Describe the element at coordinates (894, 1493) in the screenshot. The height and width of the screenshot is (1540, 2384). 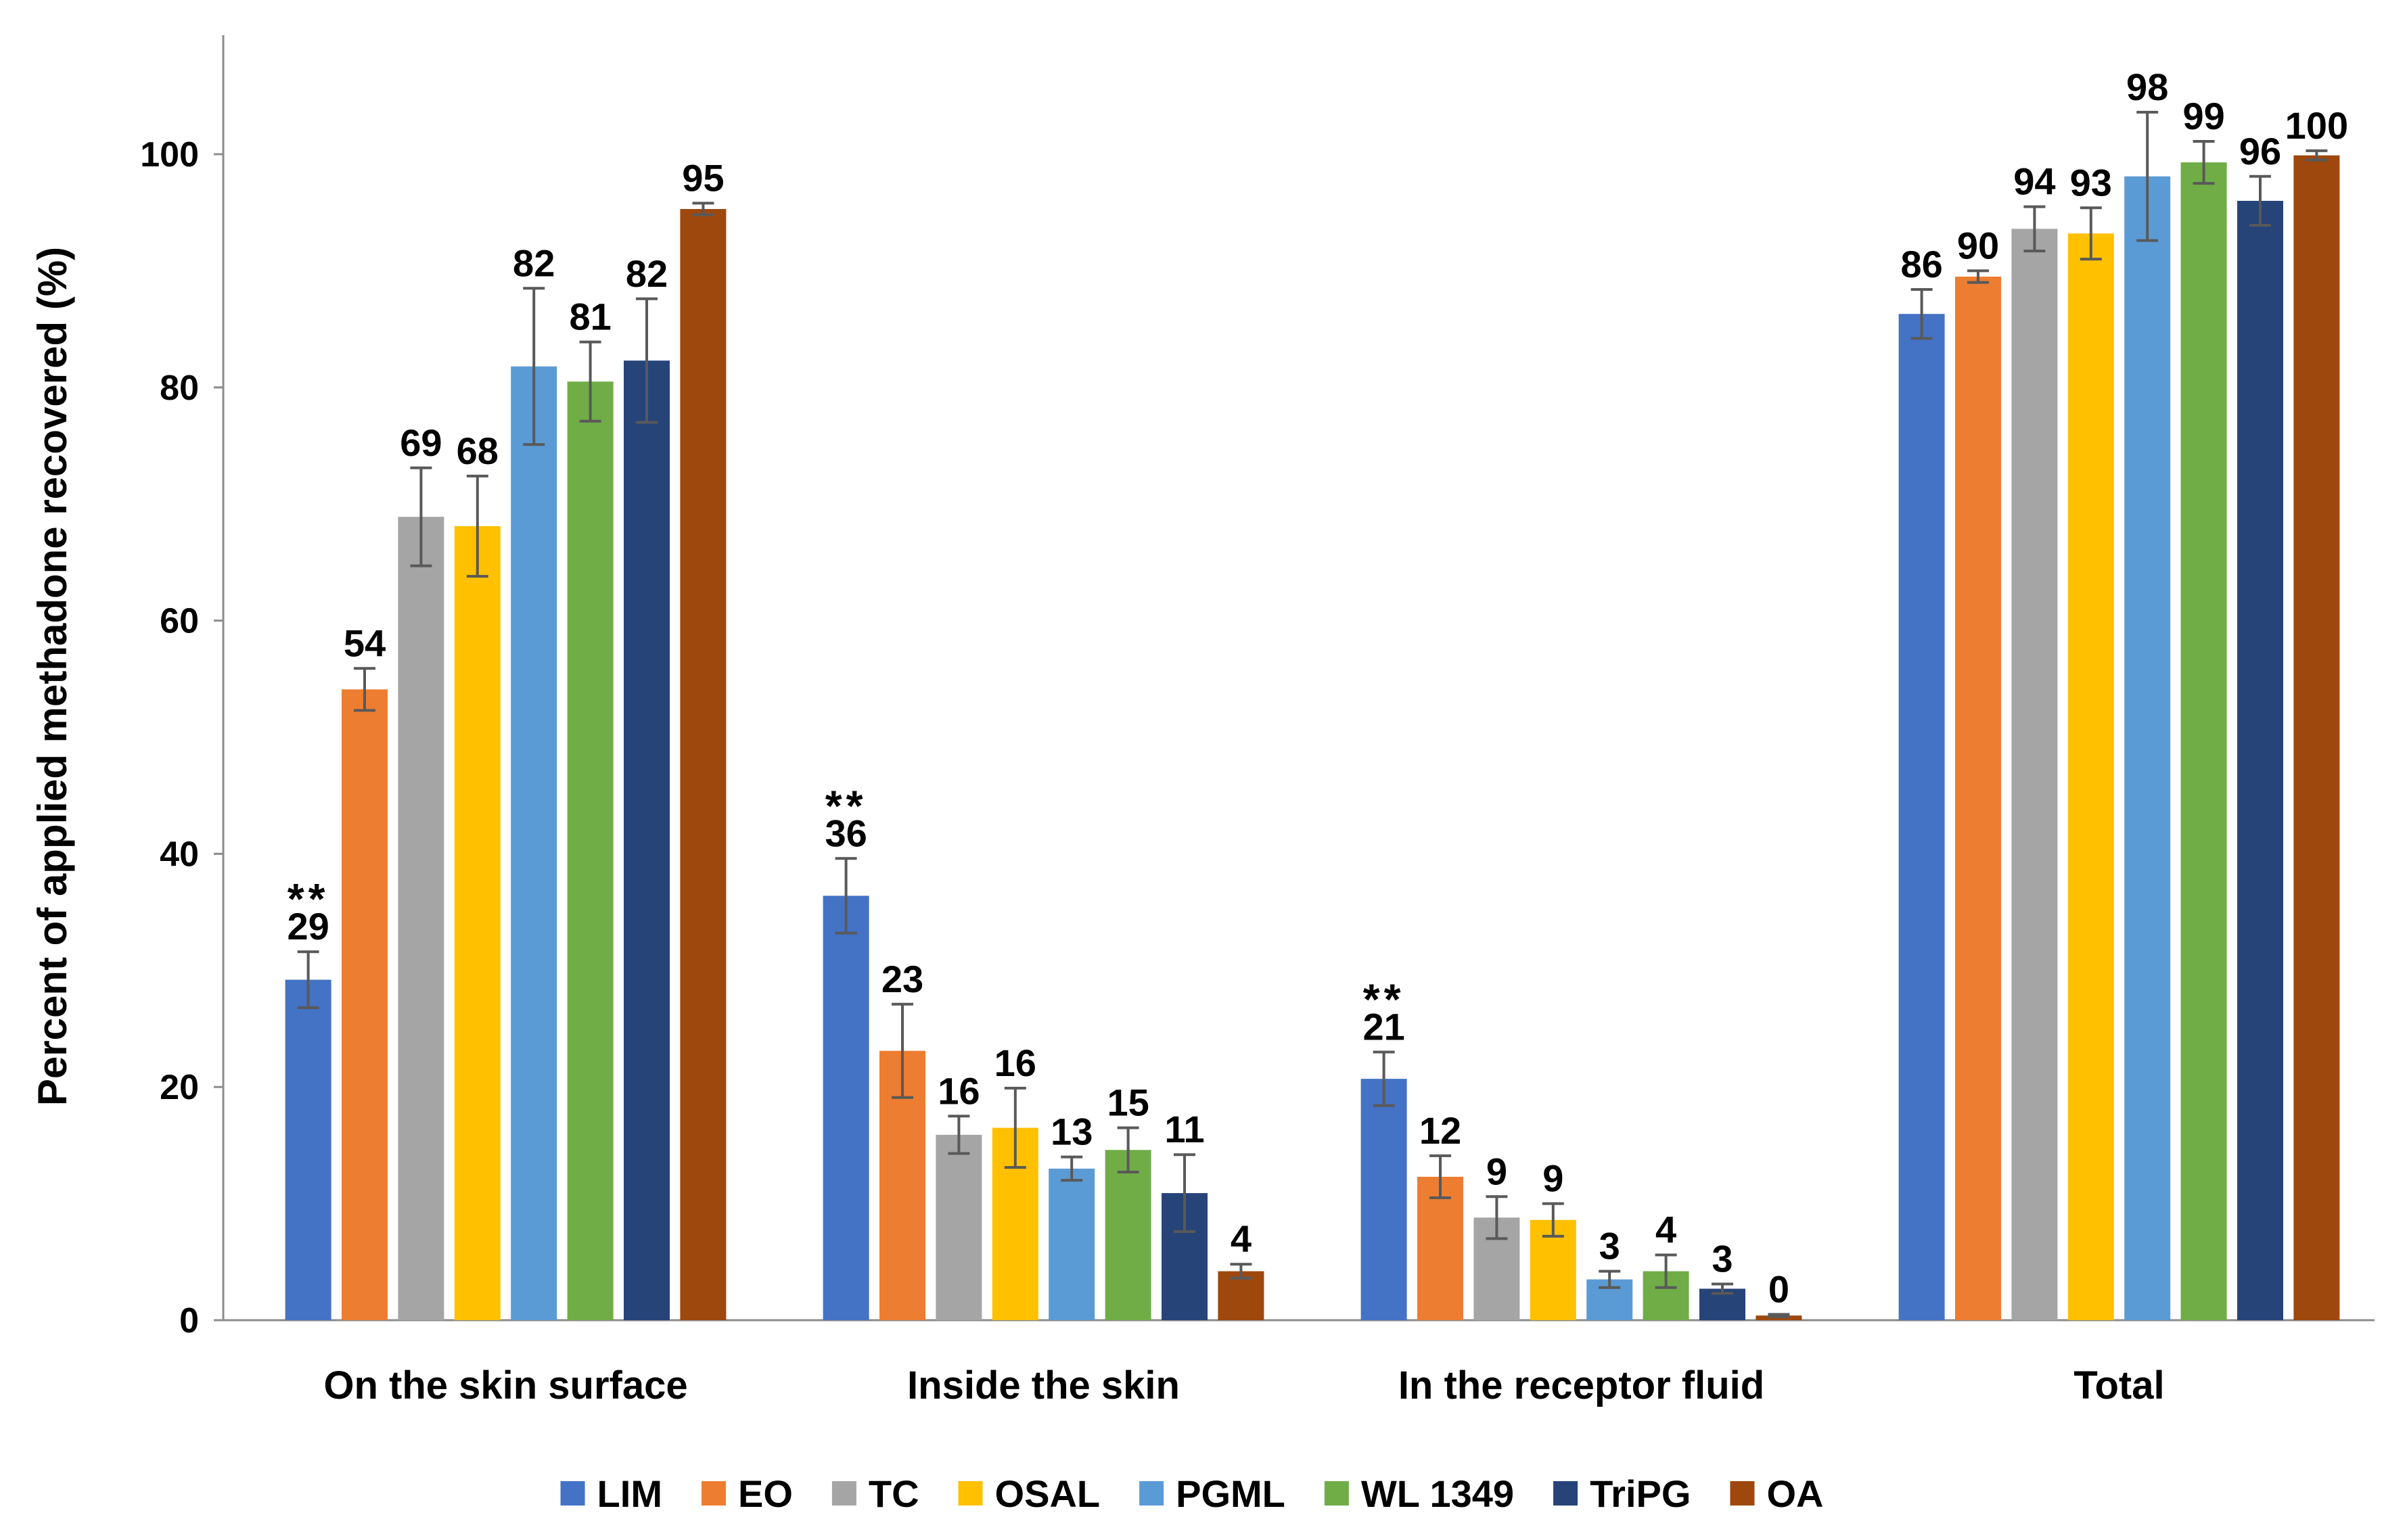
I see `legend-label: TC` at that location.